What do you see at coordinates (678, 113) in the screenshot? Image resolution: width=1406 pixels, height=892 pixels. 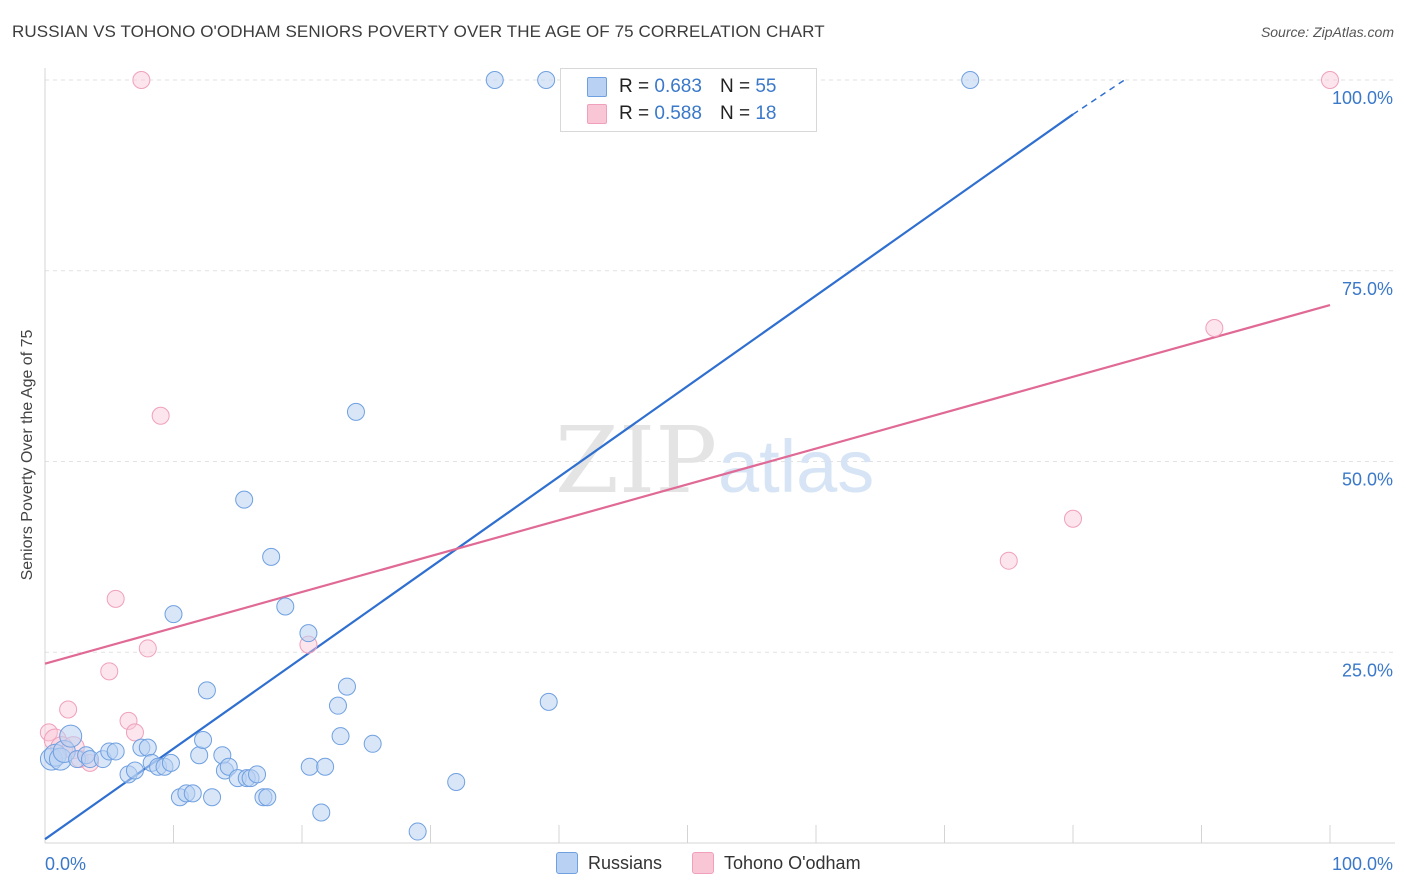 I see `legend-r-value-tohono: 0.588` at bounding box center [678, 113].